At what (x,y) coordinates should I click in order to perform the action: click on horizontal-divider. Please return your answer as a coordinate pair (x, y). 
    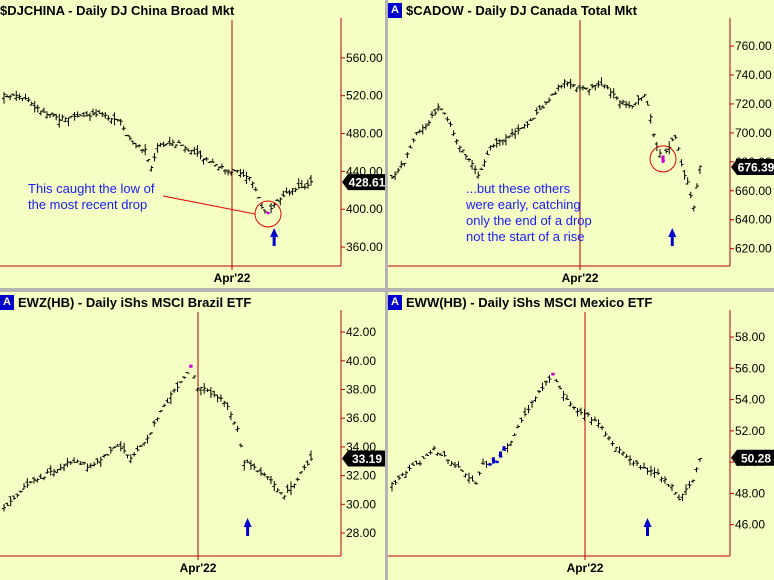
    Looking at the image, I should click on (387, 290).